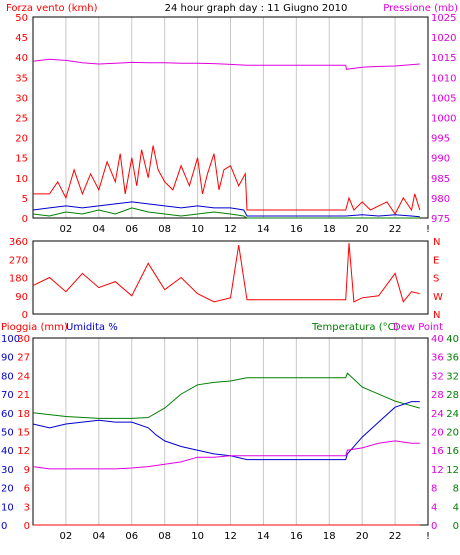  Describe the element at coordinates (21, 78) in the screenshot. I see `wind-tick-label: 35` at that location.